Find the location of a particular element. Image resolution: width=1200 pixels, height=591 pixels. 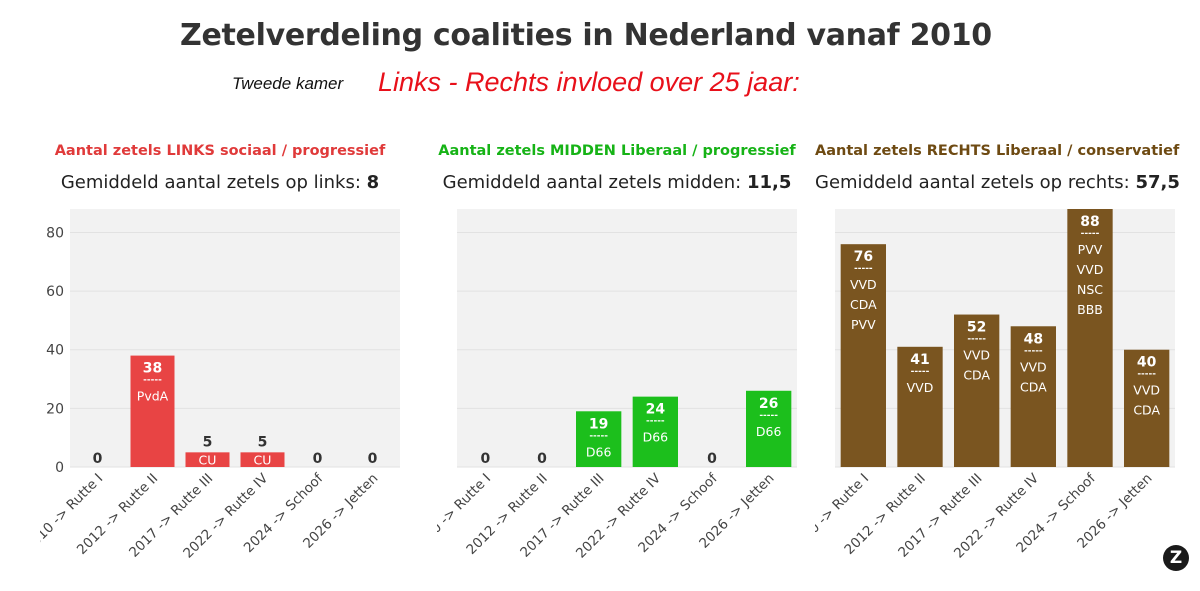

bar-value-label: 40 is located at coordinates (1147, 363).